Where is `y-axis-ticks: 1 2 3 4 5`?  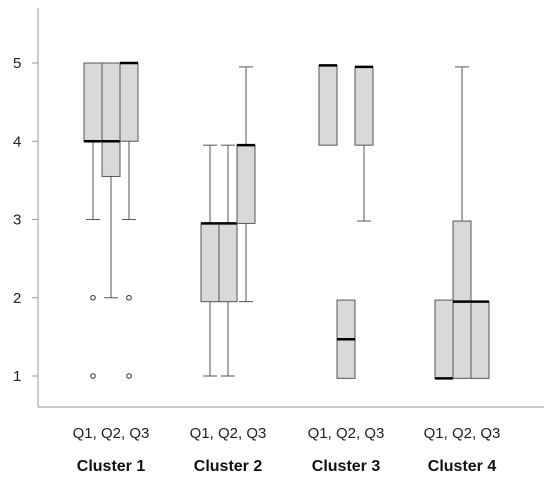
y-axis-ticks: 1 2 3 4 5 is located at coordinates (25, 220).